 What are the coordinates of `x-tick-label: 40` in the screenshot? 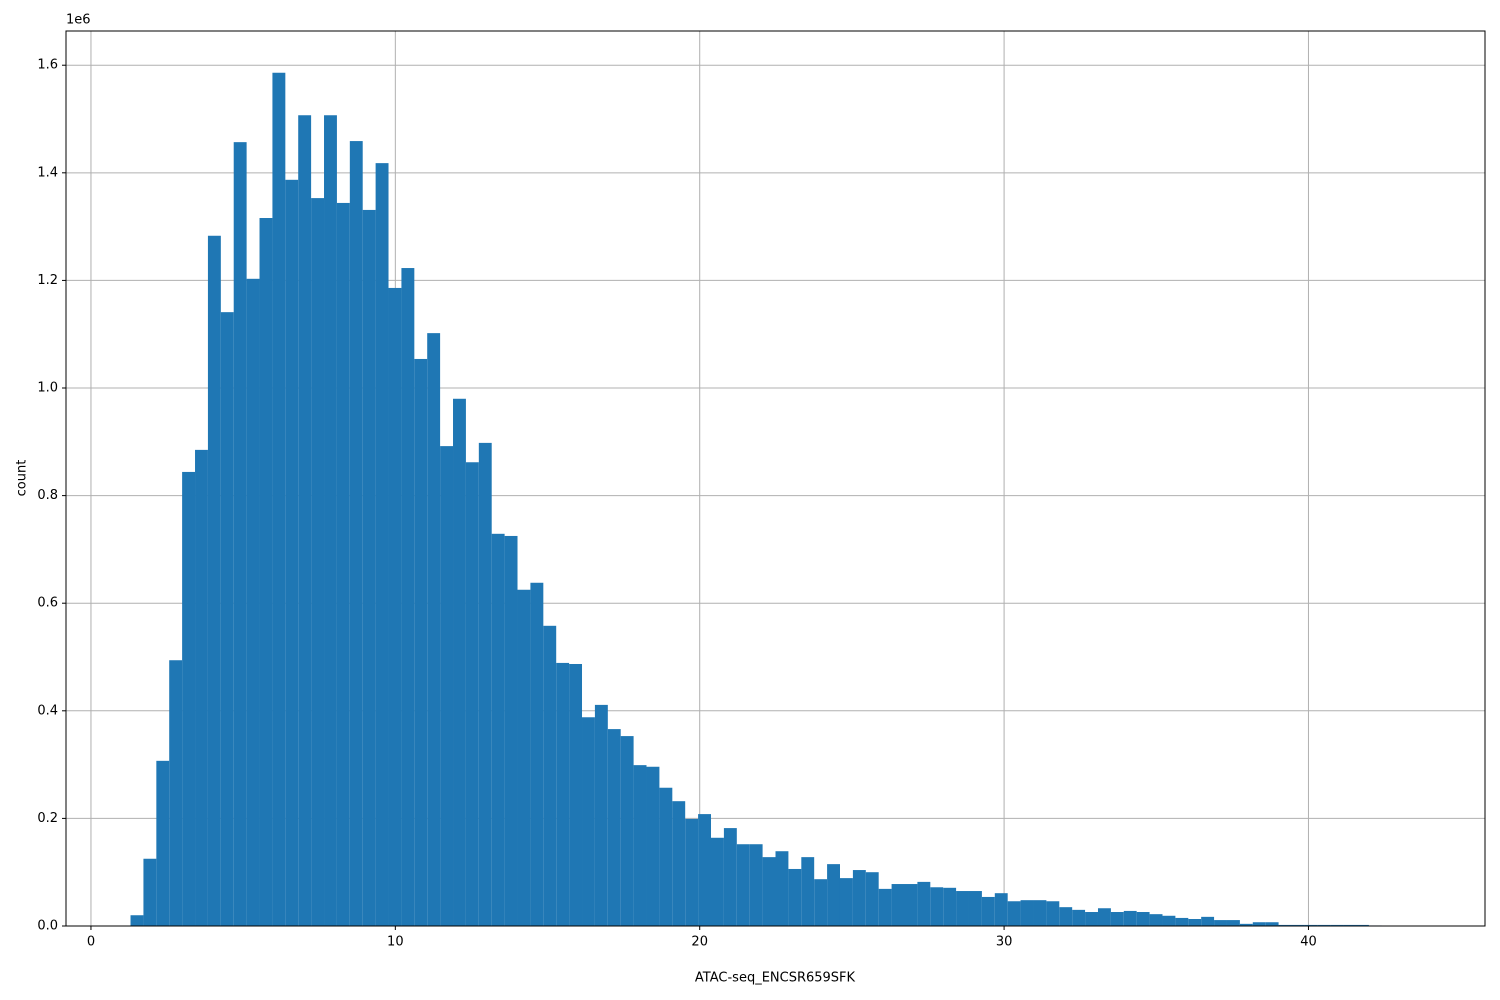 It's located at (1308, 942).